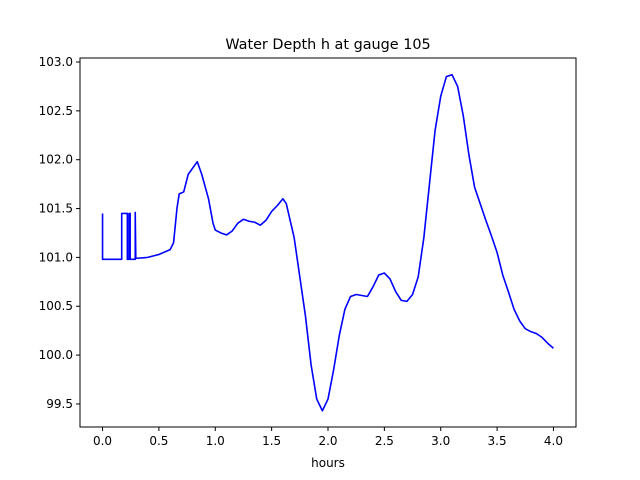  Describe the element at coordinates (327, 441) in the screenshot. I see `x-tick-label: 2.0` at that location.